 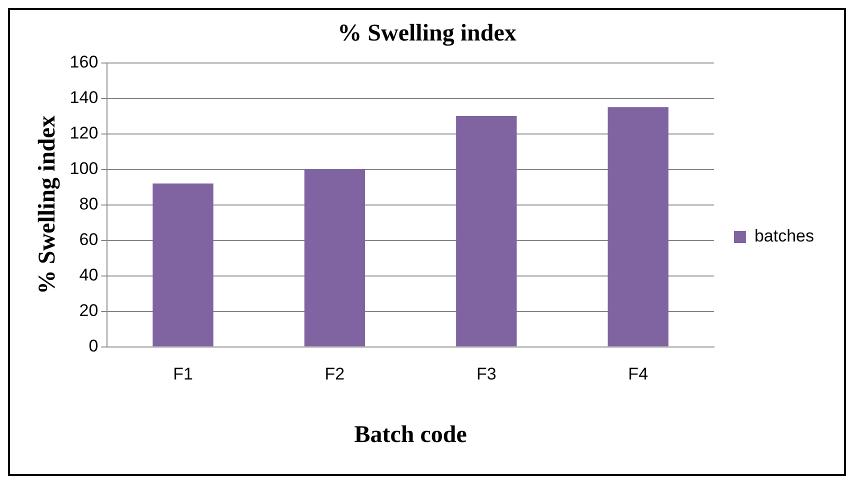 I want to click on chart-title: % Swelling index, so click(x=427, y=33).